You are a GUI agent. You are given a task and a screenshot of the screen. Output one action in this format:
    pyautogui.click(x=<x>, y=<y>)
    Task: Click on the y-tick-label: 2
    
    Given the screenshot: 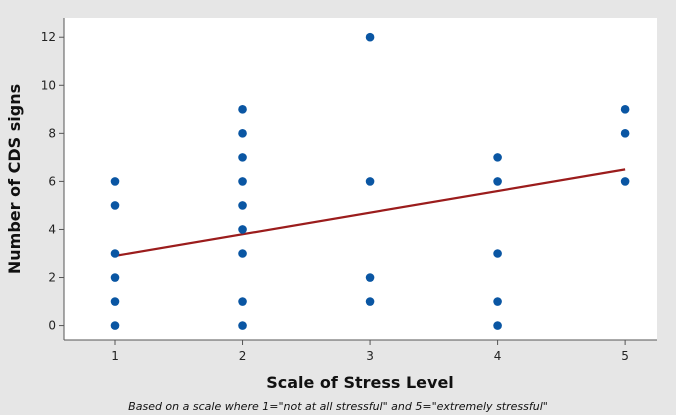 What is the action you would take?
    pyautogui.click(x=52, y=278)
    